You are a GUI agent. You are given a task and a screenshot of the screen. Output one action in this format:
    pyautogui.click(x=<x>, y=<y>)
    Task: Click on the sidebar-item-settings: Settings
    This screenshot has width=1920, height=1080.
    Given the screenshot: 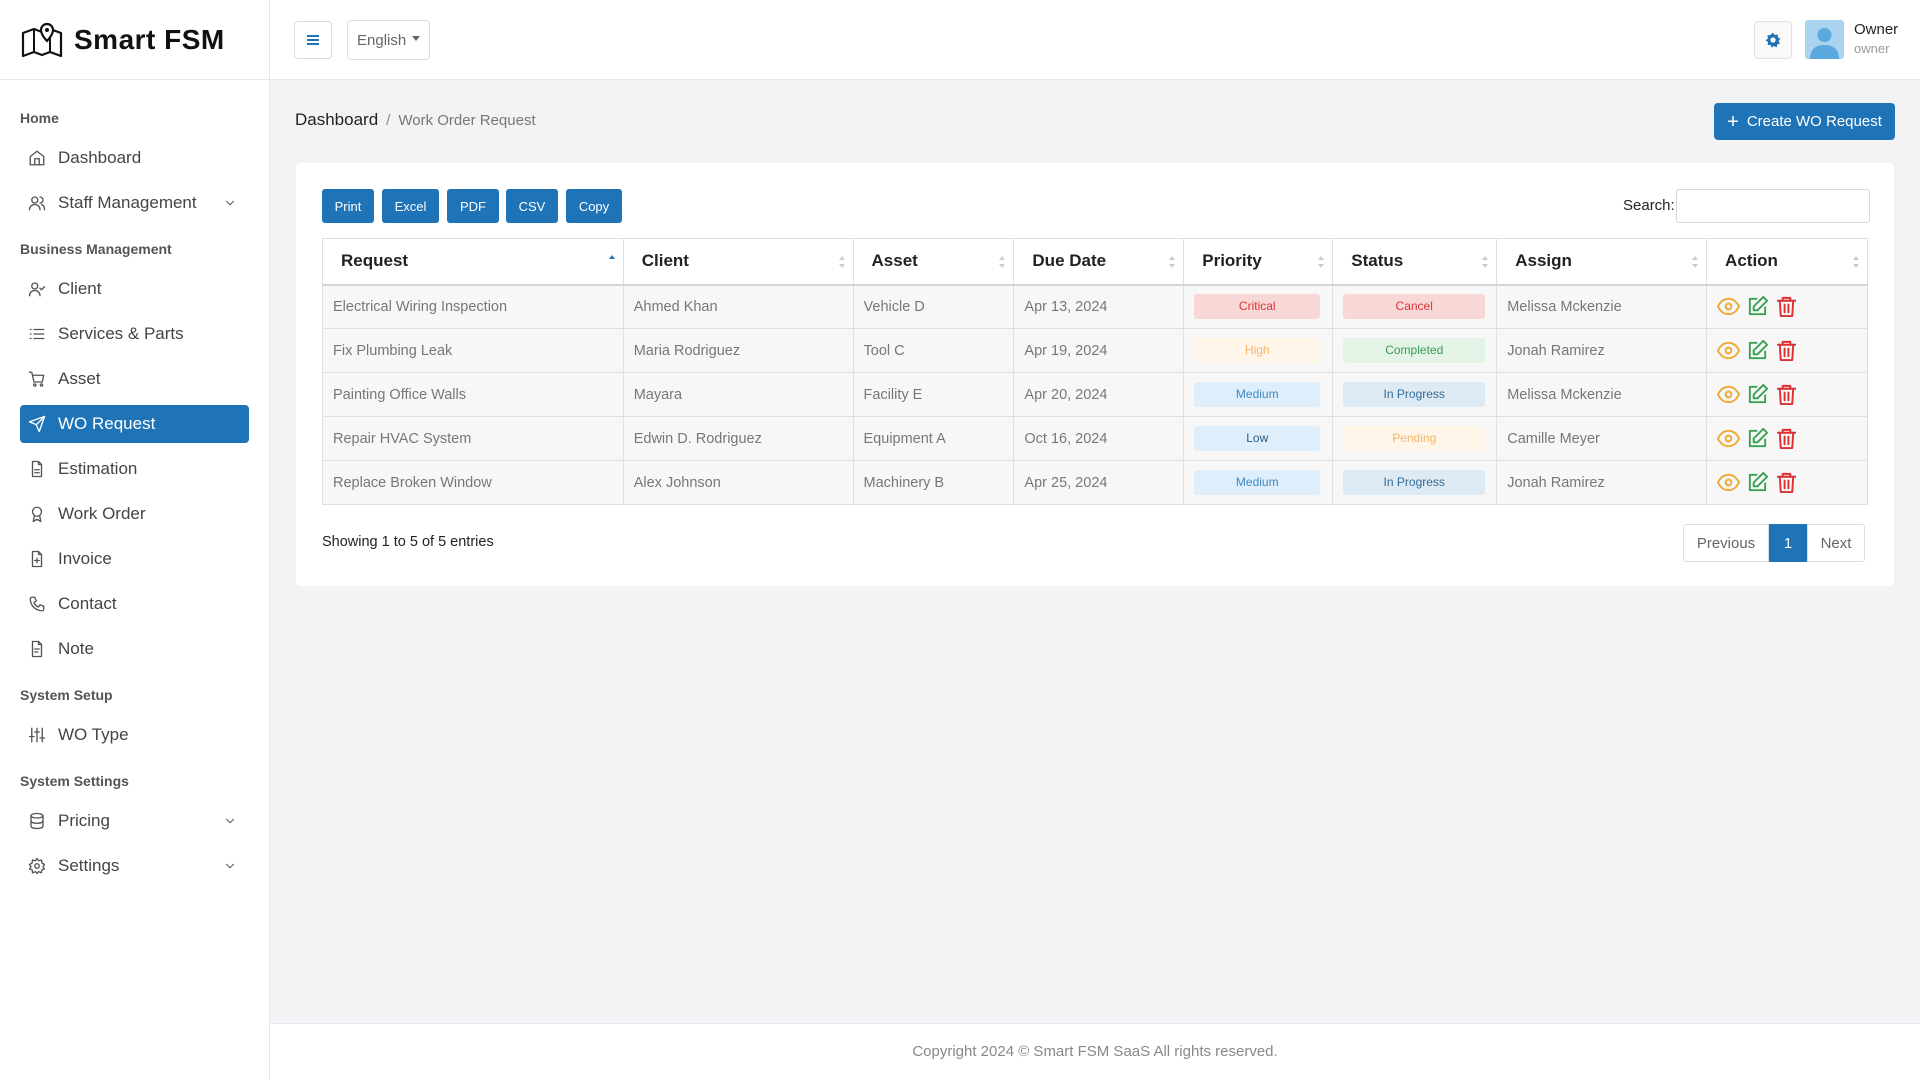 What is the action you would take?
    pyautogui.click(x=134, y=866)
    